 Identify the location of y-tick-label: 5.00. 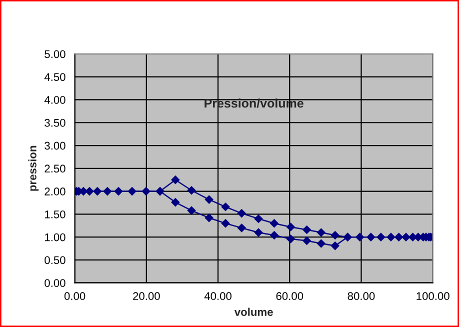
(55, 54).